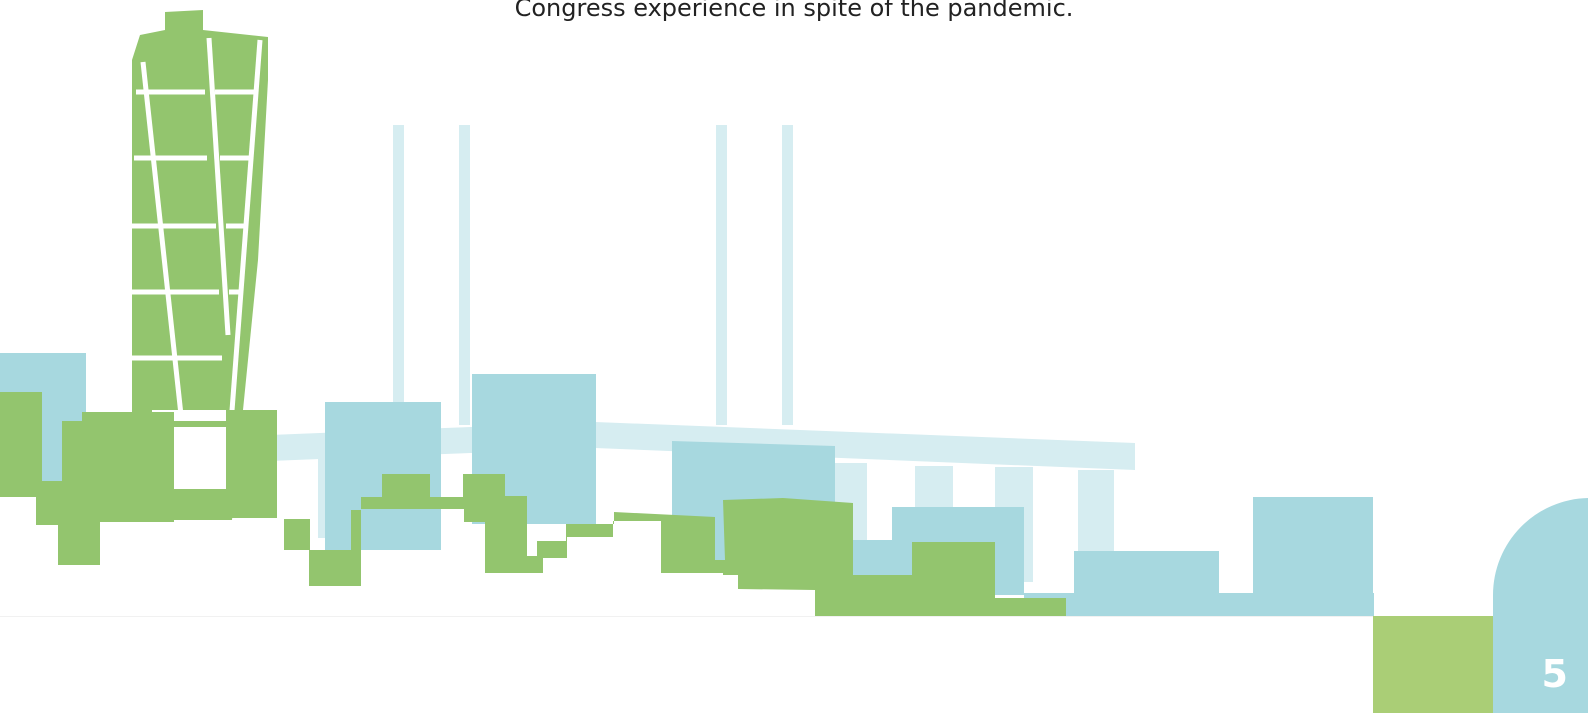 This screenshot has height=713, width=1588. I want to click on twisting-tower, so click(200, 265).